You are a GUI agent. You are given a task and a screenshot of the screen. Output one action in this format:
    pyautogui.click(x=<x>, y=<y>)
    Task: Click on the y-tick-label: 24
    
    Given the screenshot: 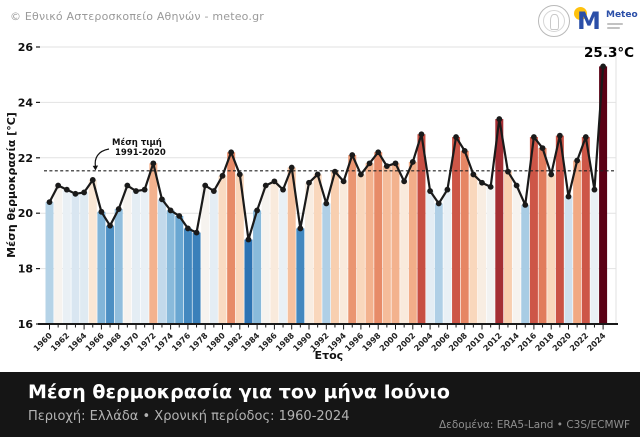 What is the action you would take?
    pyautogui.click(x=26, y=102)
    